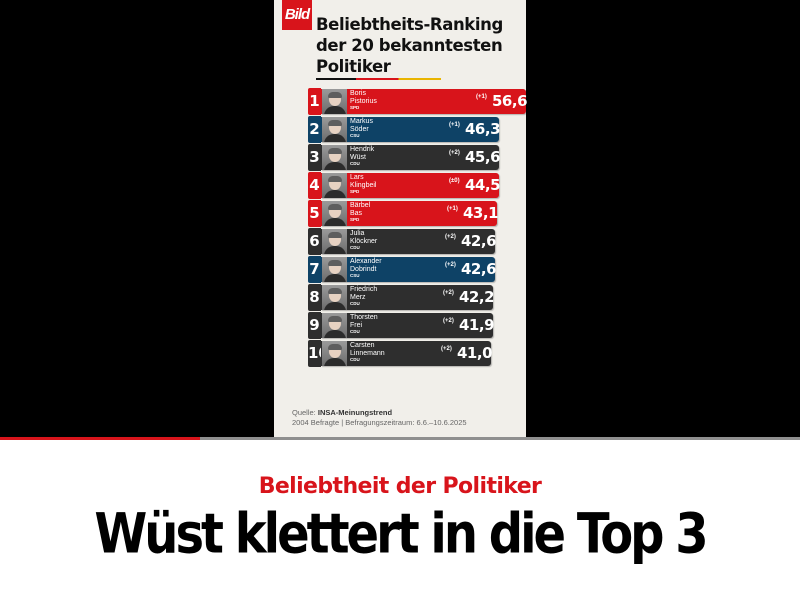 The height and width of the screenshot is (589, 800). What do you see at coordinates (362, 149) in the screenshot?
I see `first-name: Hendrik` at bounding box center [362, 149].